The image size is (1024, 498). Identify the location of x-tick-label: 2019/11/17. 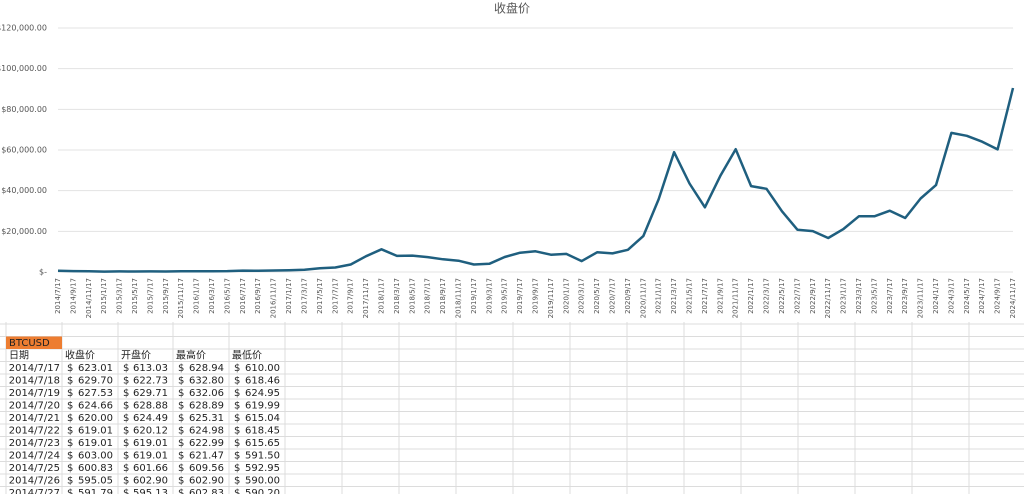
(551, 298).